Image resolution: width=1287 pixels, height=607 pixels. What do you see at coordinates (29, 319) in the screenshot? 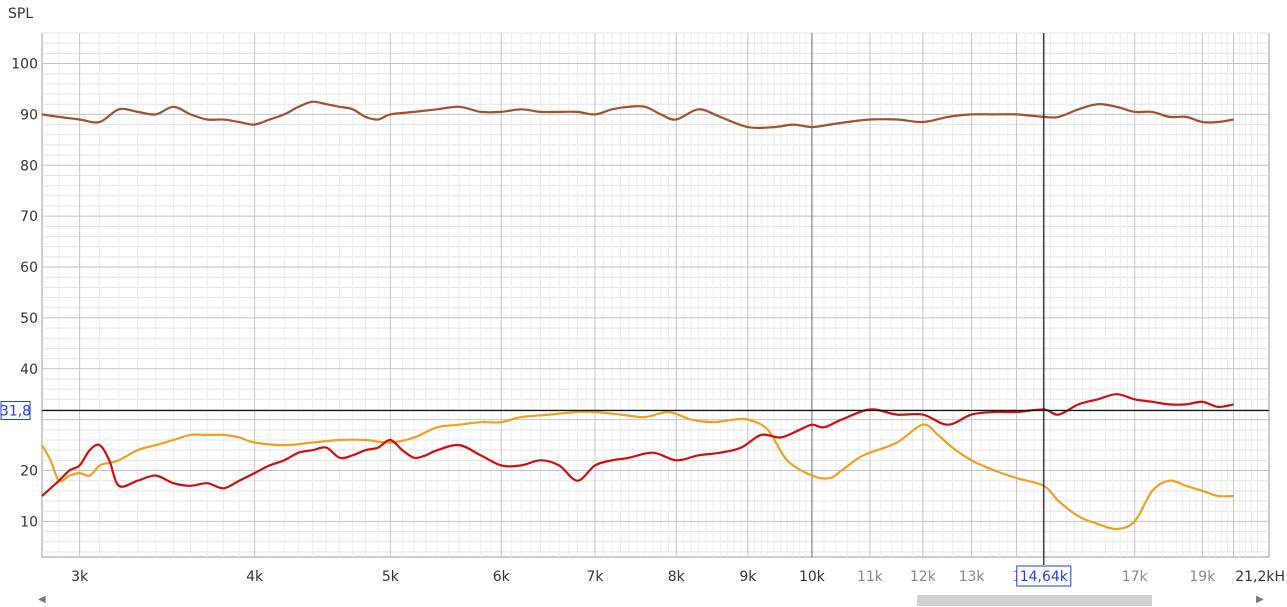
I see `y-tick-label: 50` at bounding box center [29, 319].